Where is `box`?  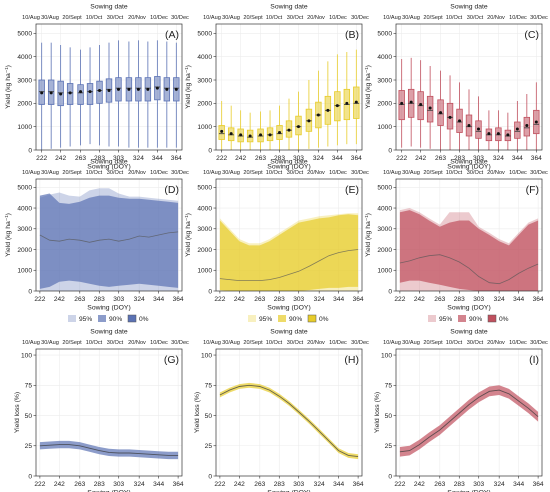 box is located at coordinates (90, 94).